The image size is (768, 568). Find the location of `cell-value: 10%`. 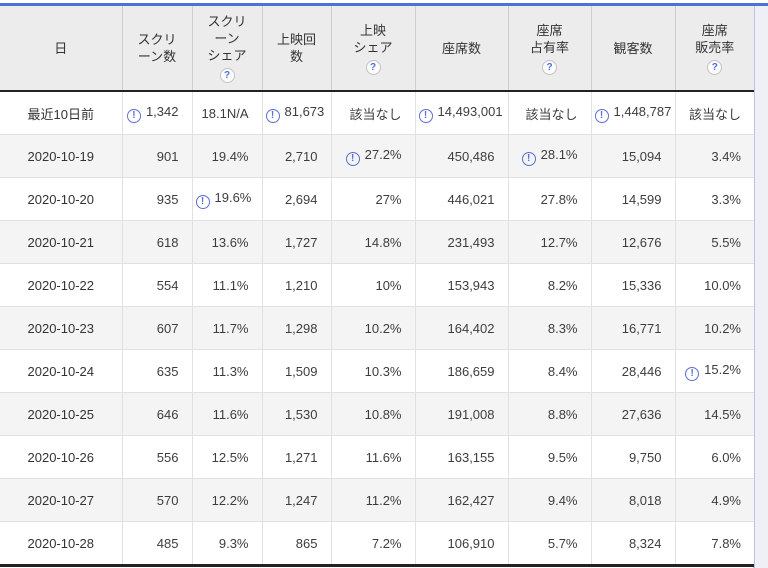

cell-value: 10% is located at coordinates (388, 285).